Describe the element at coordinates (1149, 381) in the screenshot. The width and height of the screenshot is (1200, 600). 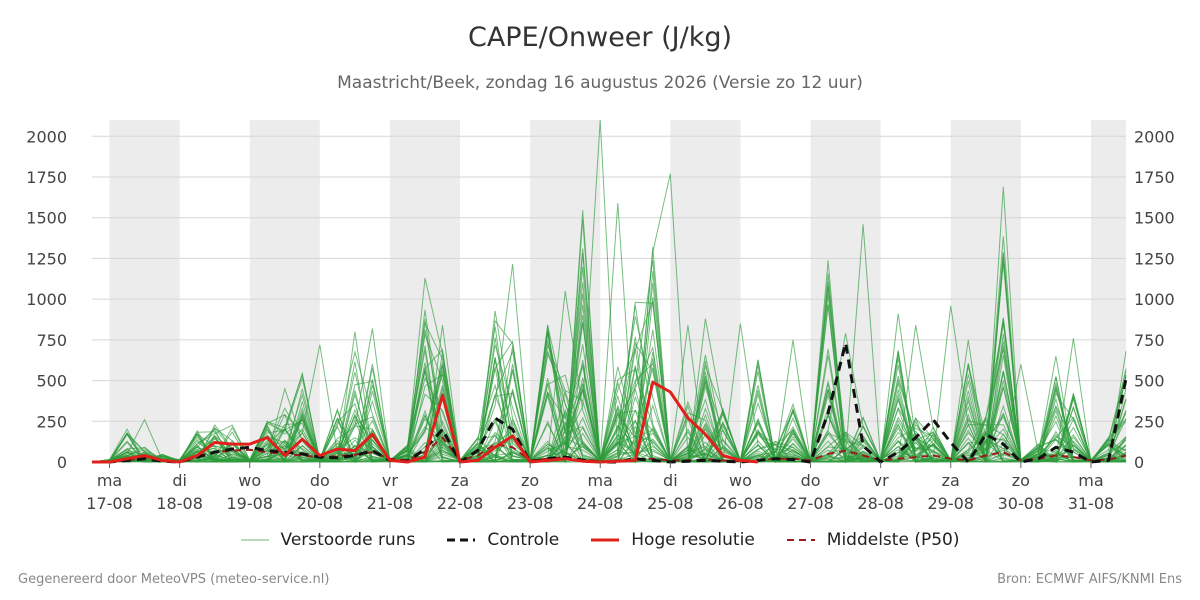
I see `y-tick-label-right: 500` at that location.